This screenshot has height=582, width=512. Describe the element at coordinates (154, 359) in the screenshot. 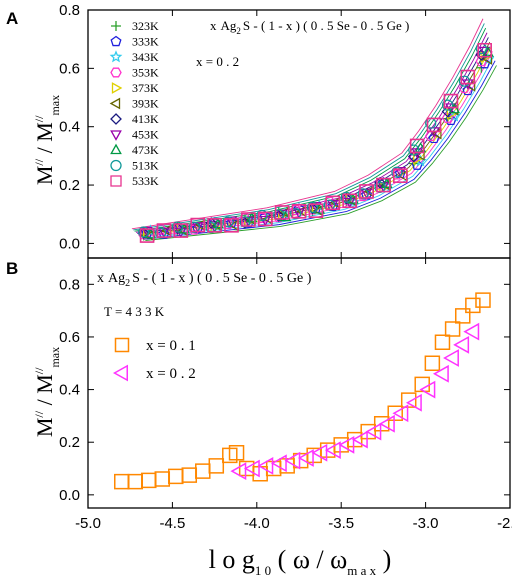

I see `panel-b-legend: x = 0 . 1 x = 0 . 2` at that location.